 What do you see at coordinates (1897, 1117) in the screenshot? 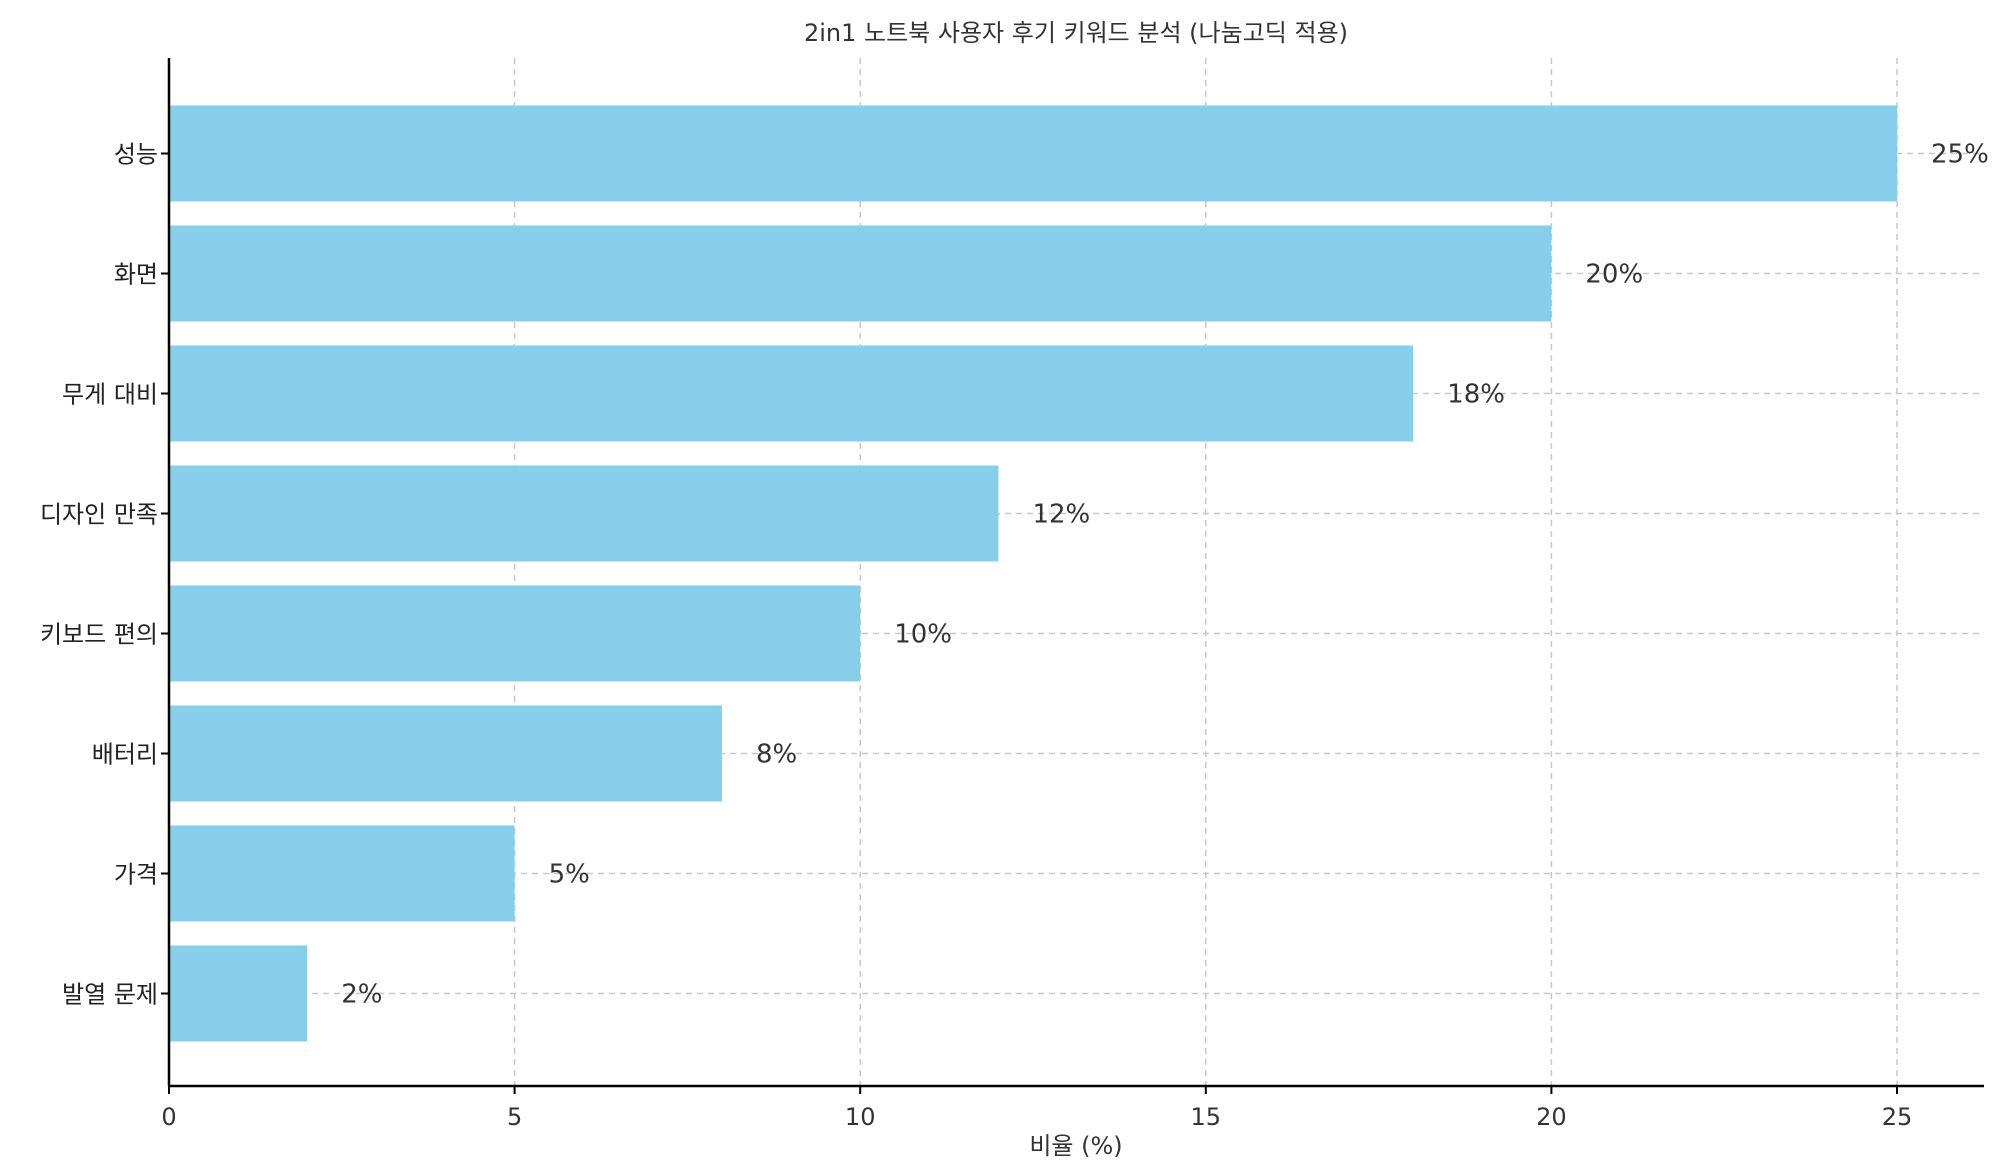
I see `x-tick-label: 25` at bounding box center [1897, 1117].